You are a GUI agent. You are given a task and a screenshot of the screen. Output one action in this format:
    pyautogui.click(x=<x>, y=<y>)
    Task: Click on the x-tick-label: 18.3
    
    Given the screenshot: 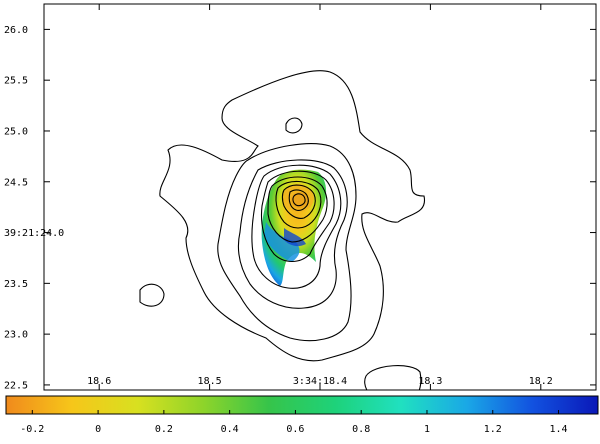 What is the action you would take?
    pyautogui.click(x=430, y=381)
    